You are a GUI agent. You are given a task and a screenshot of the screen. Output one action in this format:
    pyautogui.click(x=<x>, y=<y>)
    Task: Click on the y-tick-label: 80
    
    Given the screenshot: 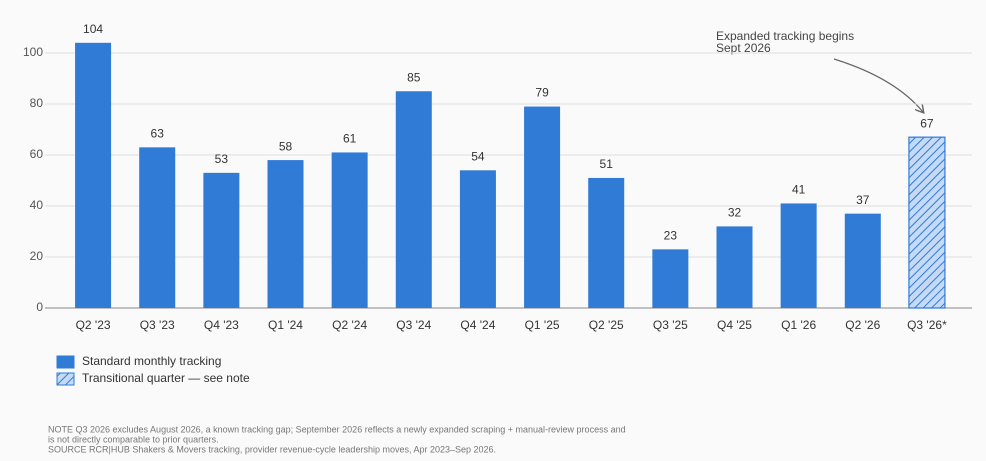 What is the action you would take?
    pyautogui.click(x=37, y=103)
    